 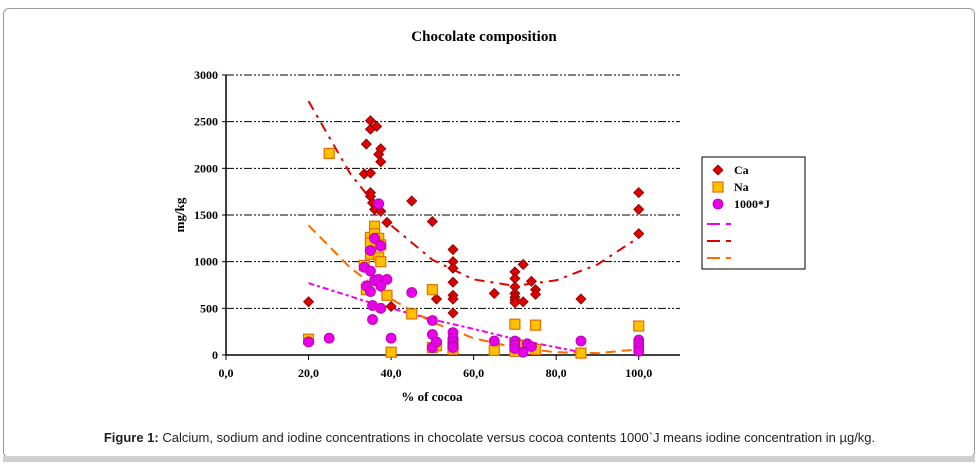 What do you see at coordinates (308, 373) in the screenshot?
I see `x-tick-label: 20,0` at bounding box center [308, 373].